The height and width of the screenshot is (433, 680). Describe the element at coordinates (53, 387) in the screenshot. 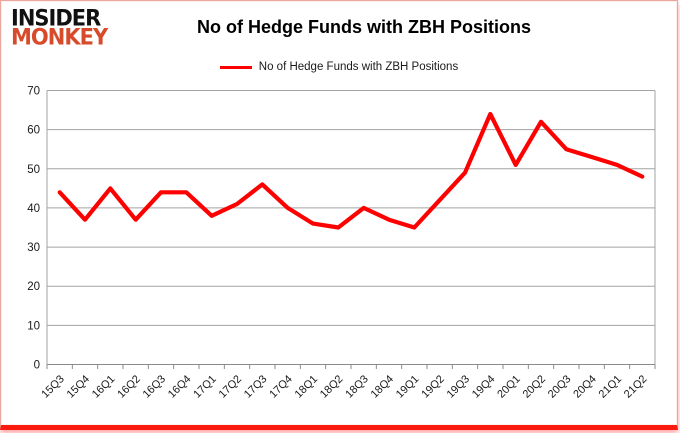

I see `x-axis-label: 15Q3` at that location.